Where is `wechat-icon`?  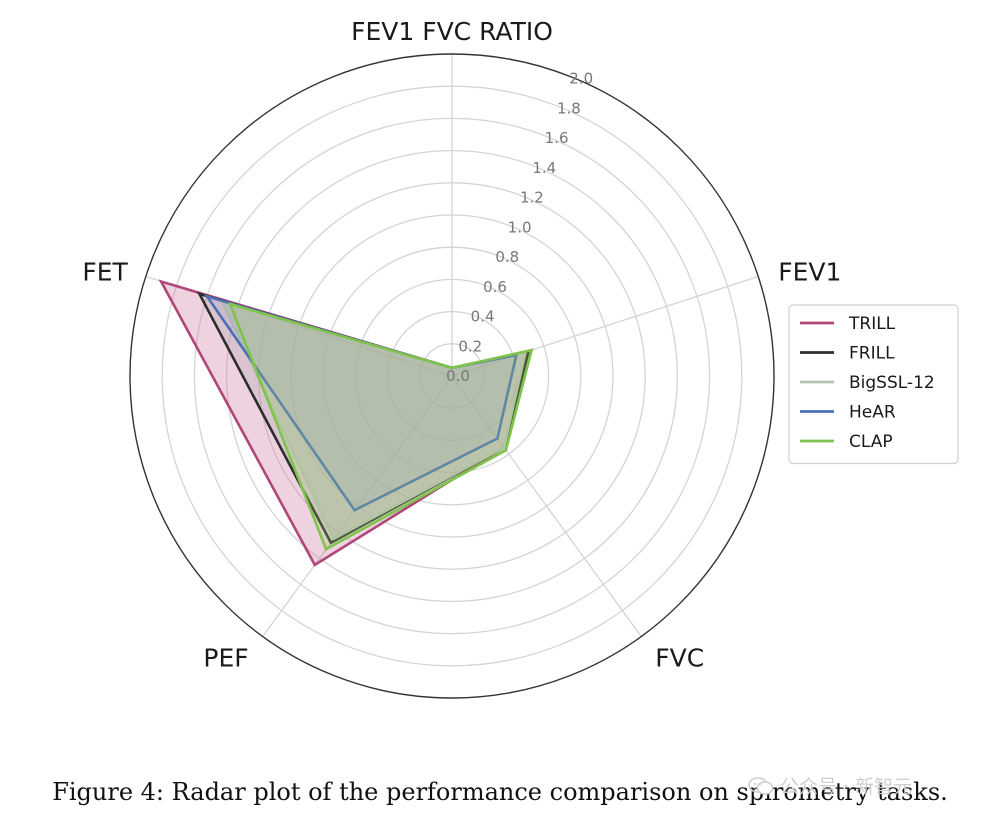 wechat-icon is located at coordinates (761, 786).